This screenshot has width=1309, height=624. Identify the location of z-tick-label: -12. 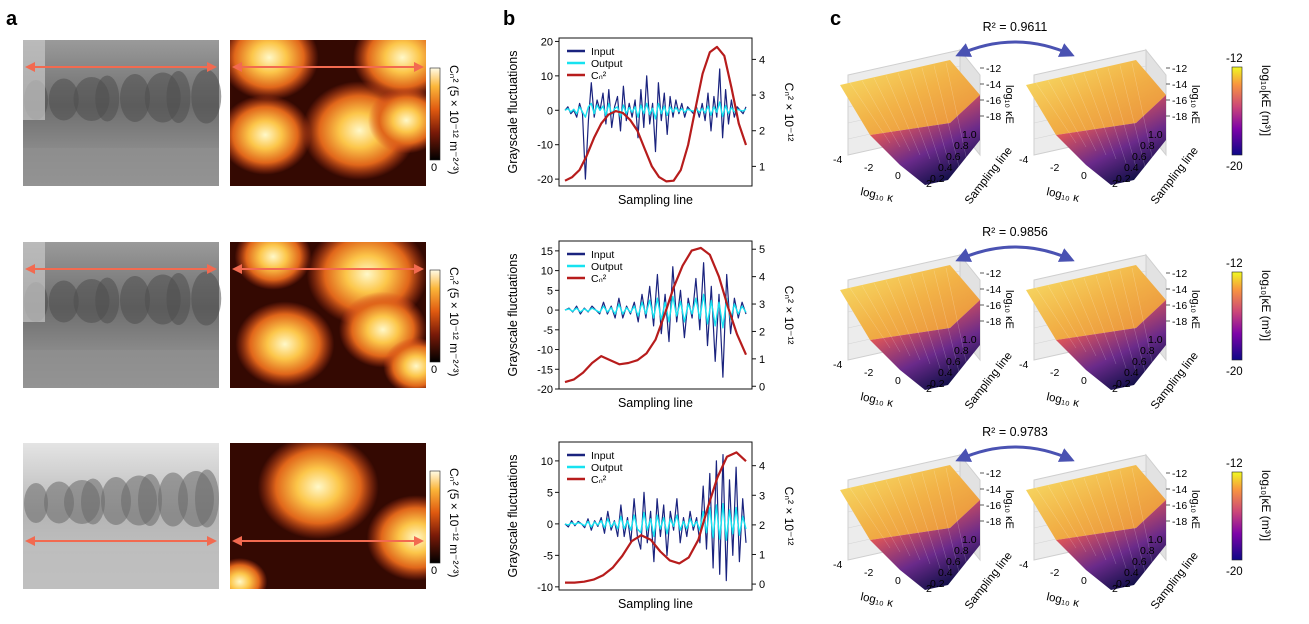
(993, 69).